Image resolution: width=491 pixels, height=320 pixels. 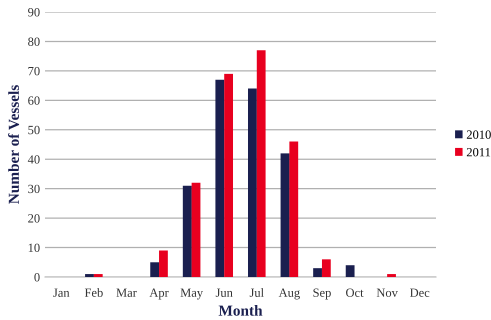 What do you see at coordinates (34, 12) in the screenshot?
I see `y-tick-label: 90` at bounding box center [34, 12].